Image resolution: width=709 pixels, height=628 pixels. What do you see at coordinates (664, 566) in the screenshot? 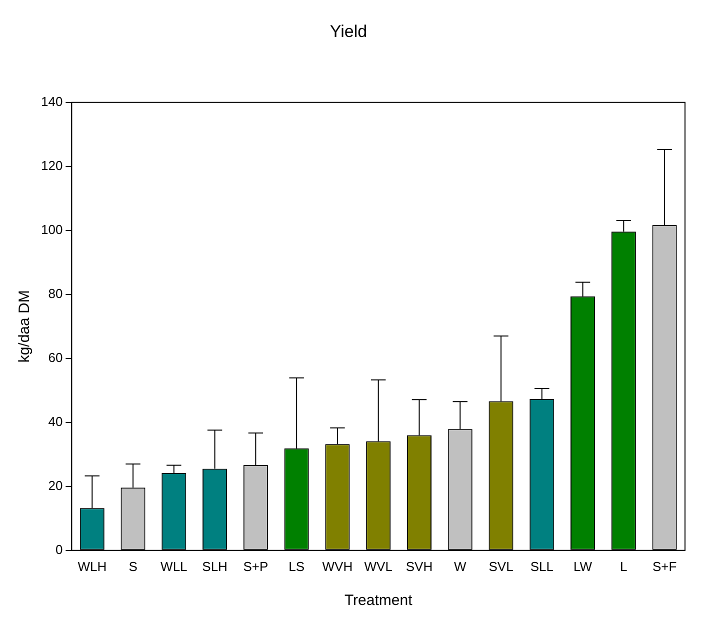
I see `x-tick-label: S+F` at bounding box center [664, 566].